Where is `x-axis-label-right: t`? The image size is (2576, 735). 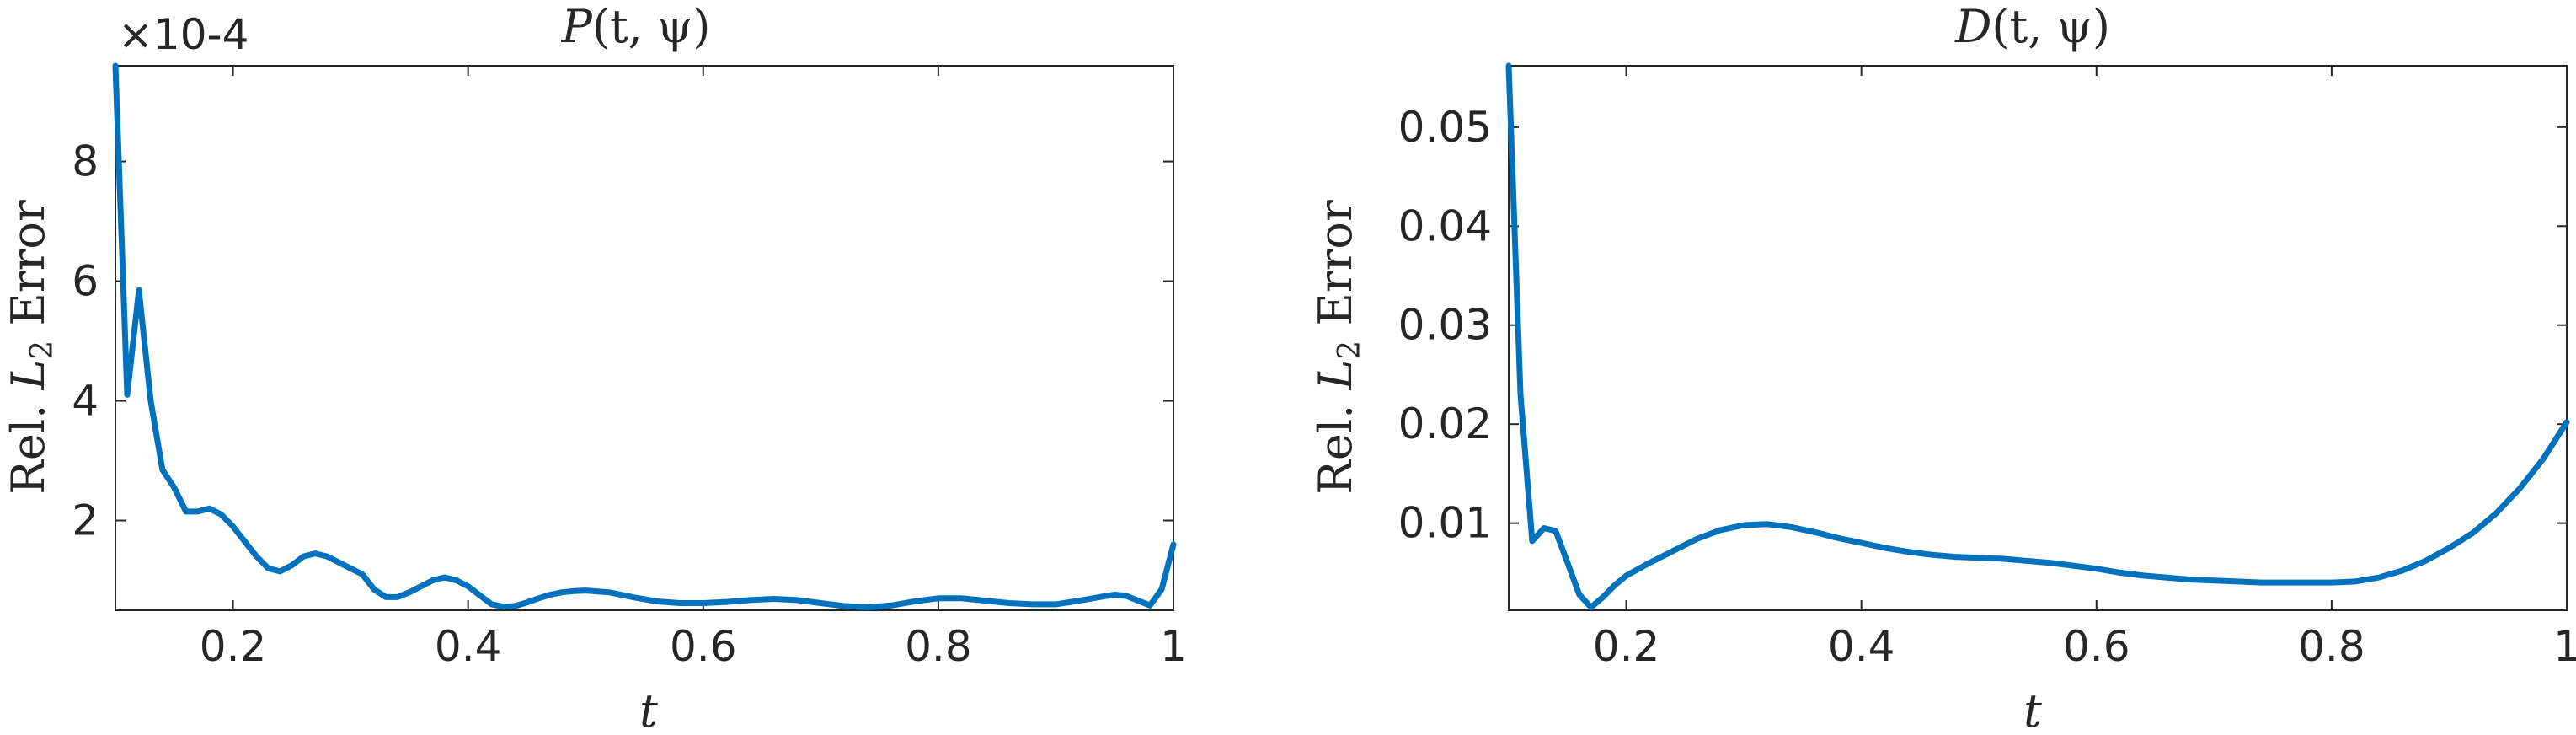 x-axis-label-right: t is located at coordinates (2032, 709).